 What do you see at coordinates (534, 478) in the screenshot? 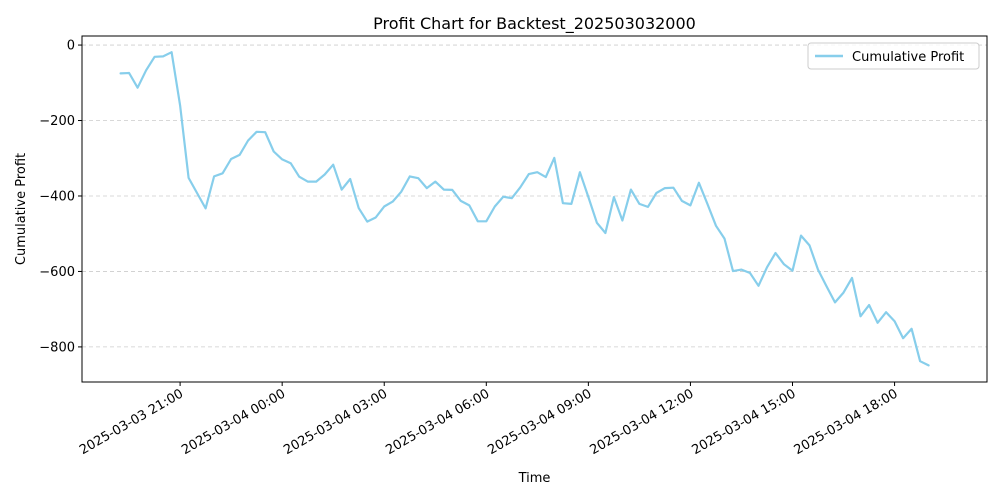
I see `x-axis-title: Time` at bounding box center [534, 478].